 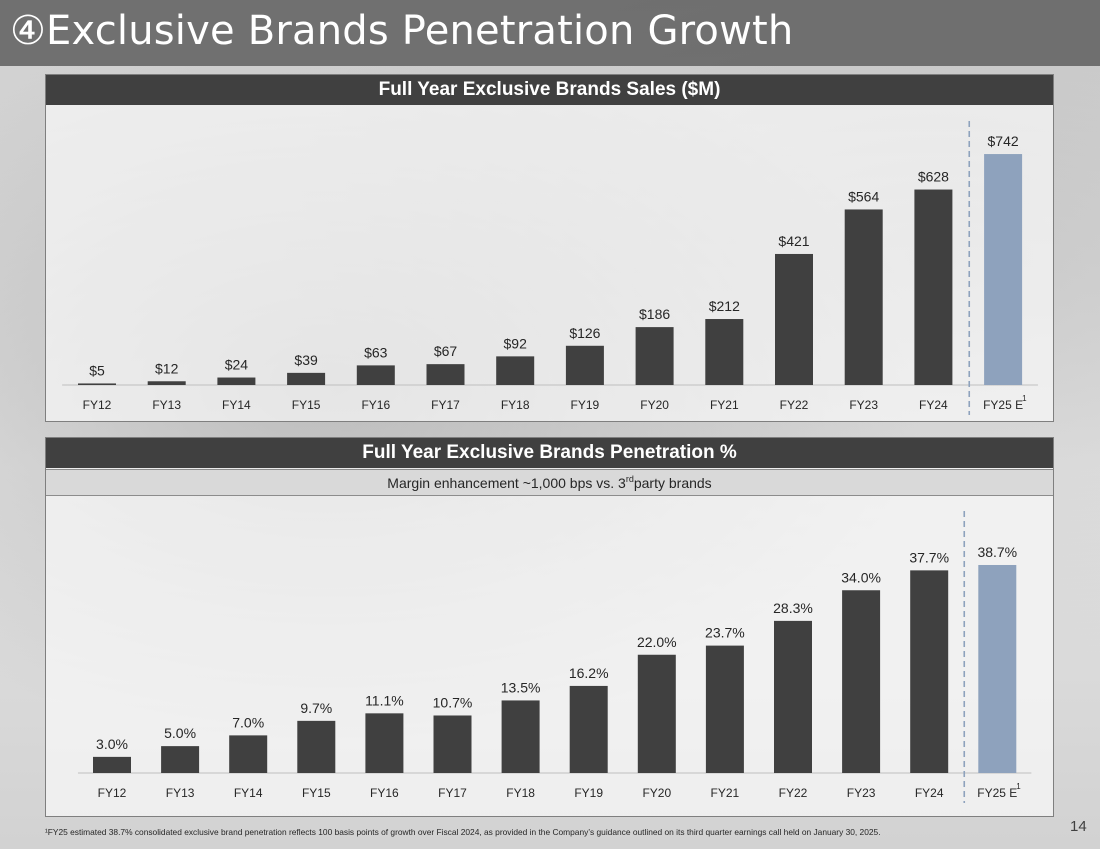 What do you see at coordinates (584, 333) in the screenshot?
I see `sales-value-label: $126` at bounding box center [584, 333].